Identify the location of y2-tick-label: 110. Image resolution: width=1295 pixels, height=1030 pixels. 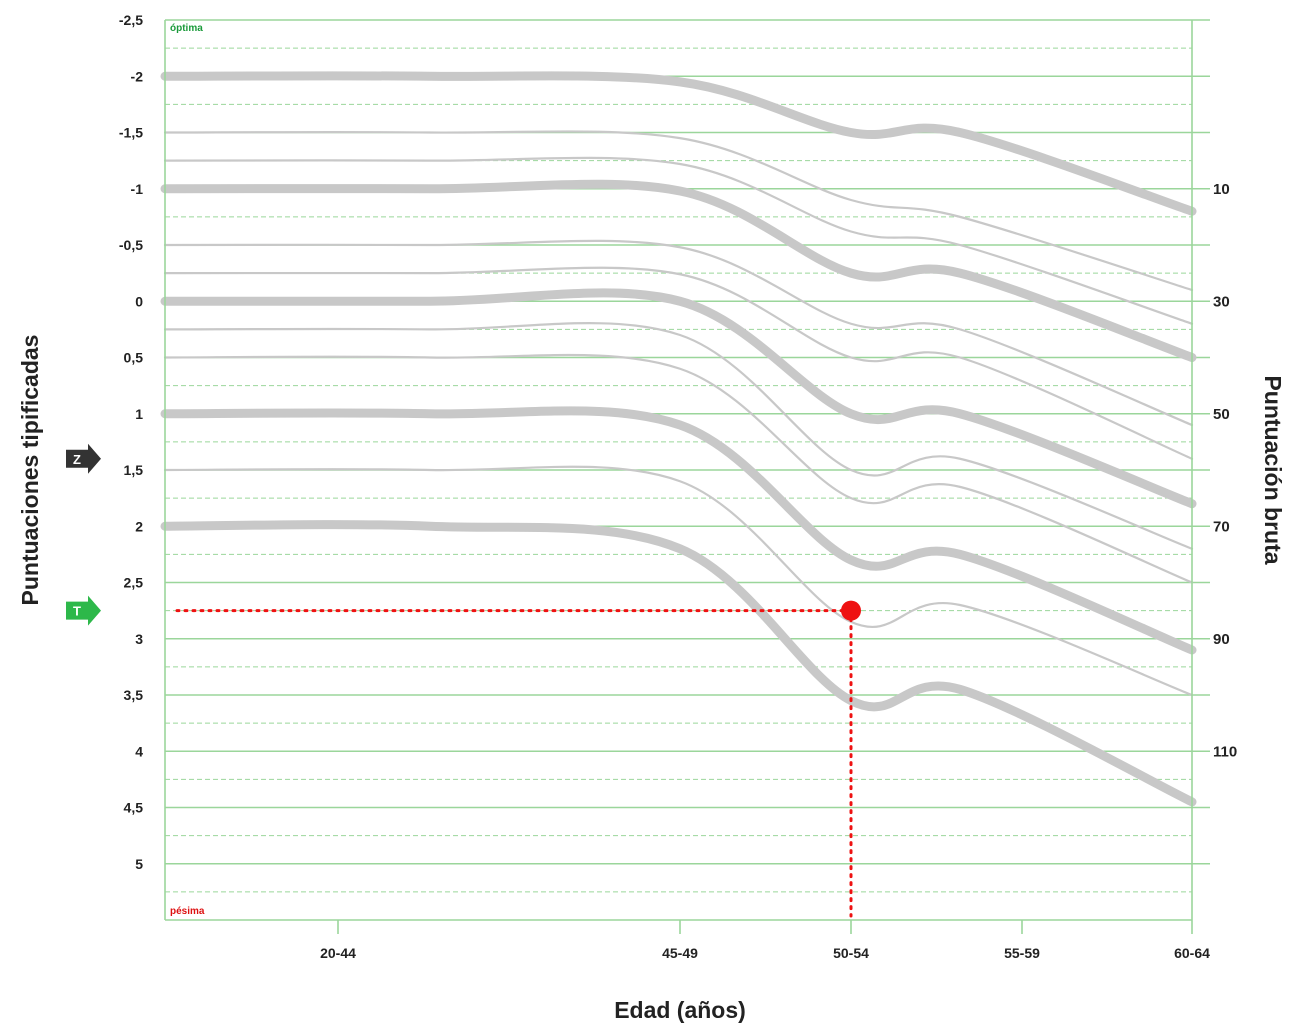
(1225, 751).